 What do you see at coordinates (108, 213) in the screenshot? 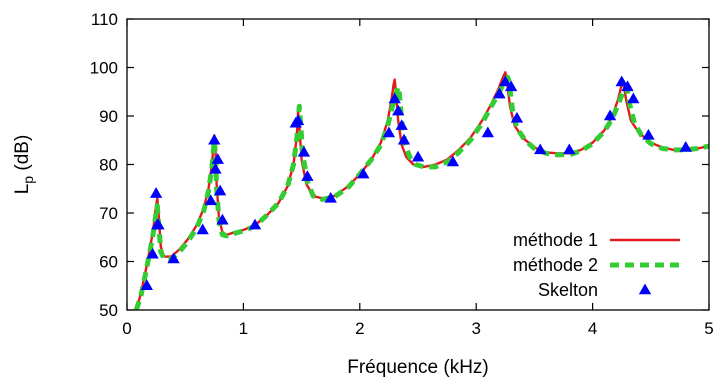
I see `y-tick-label: 70` at bounding box center [108, 213].